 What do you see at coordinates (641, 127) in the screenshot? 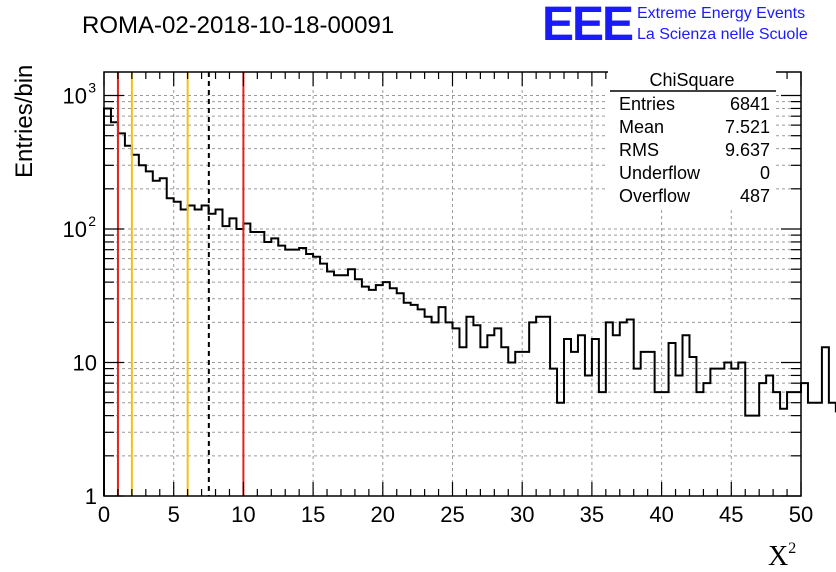
I see `stats-row-label: Mean` at bounding box center [641, 127].